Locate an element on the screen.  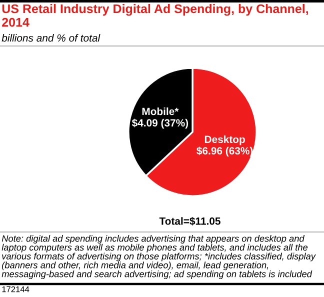
slice-label: Mobile* is located at coordinates (160, 111).